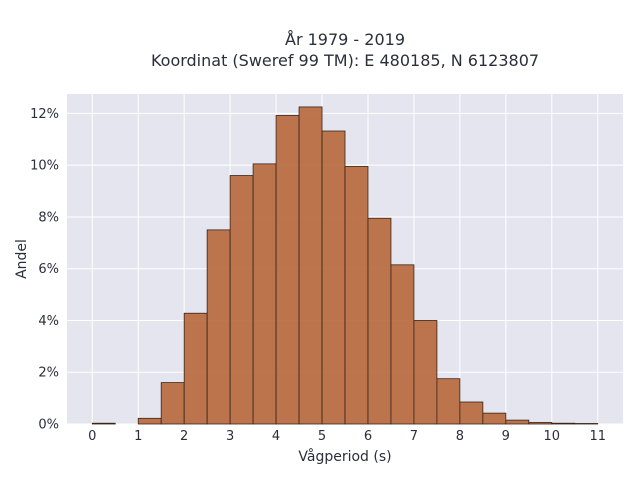  I want to click on x-tick-label: 11, so click(597, 436).